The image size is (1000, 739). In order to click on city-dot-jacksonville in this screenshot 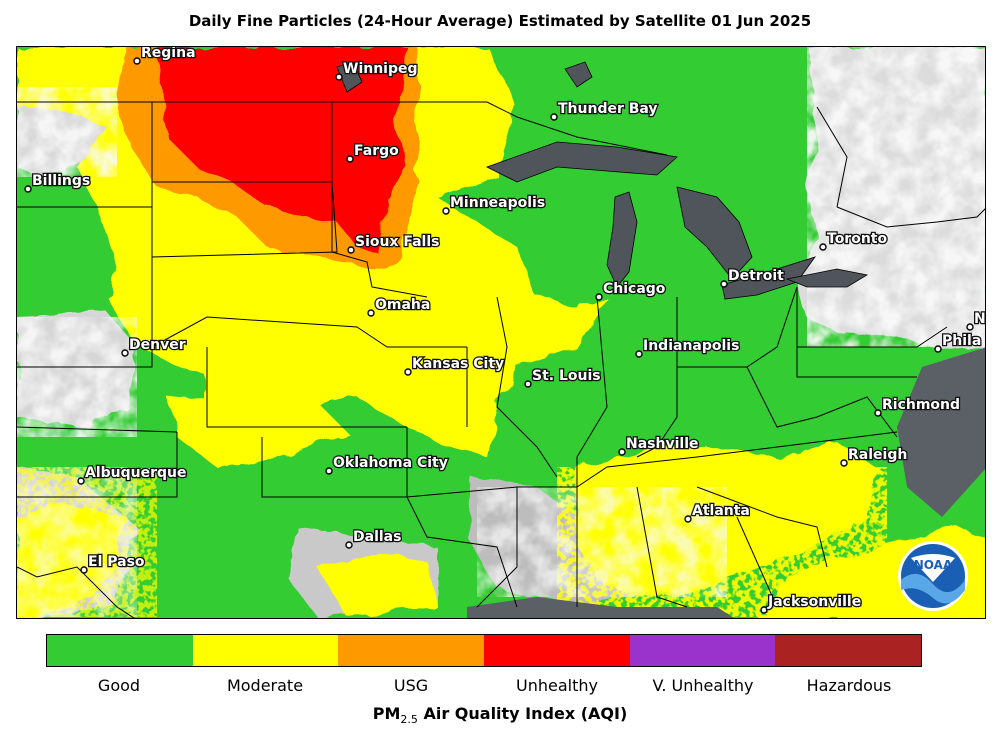, I will do `click(764, 610)`.